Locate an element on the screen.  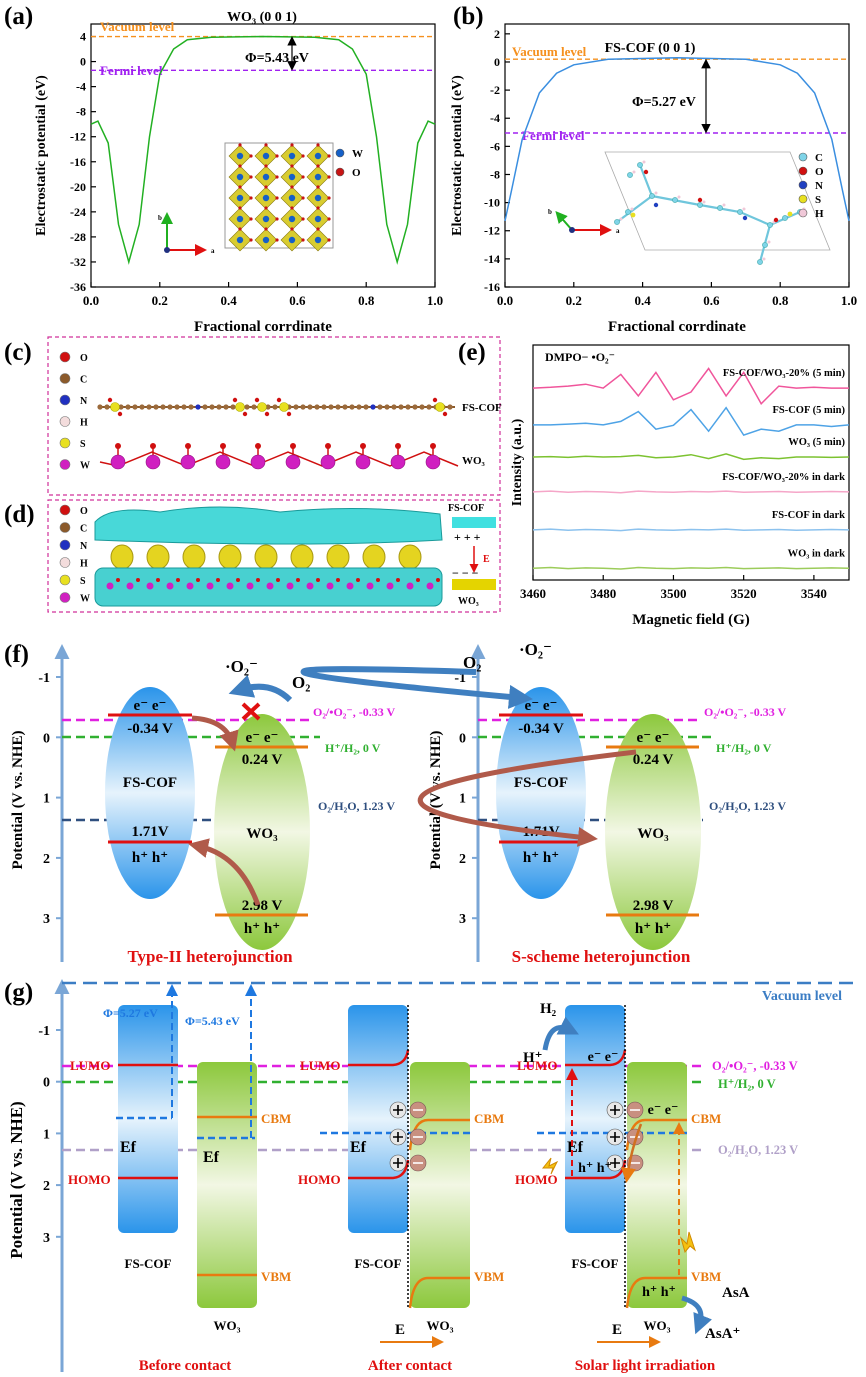
series-label: FS-COF/WO₃-20% in dark is located at coordinates (783, 477).